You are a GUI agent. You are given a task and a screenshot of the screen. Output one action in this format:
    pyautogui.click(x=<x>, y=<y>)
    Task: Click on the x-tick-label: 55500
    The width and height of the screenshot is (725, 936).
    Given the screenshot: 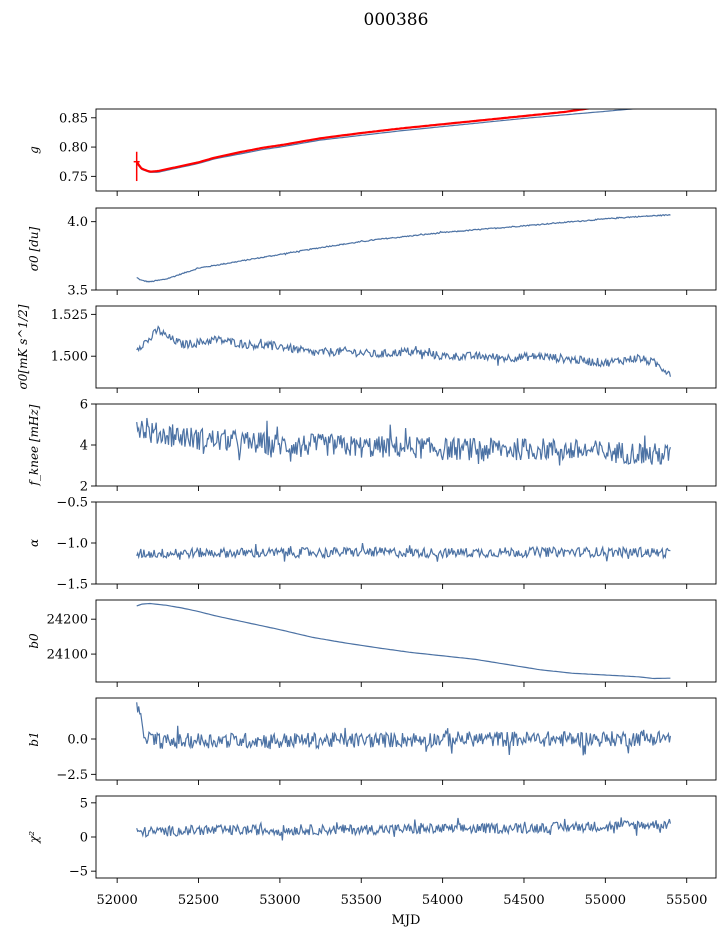 What is the action you would take?
    pyautogui.click(x=686, y=900)
    